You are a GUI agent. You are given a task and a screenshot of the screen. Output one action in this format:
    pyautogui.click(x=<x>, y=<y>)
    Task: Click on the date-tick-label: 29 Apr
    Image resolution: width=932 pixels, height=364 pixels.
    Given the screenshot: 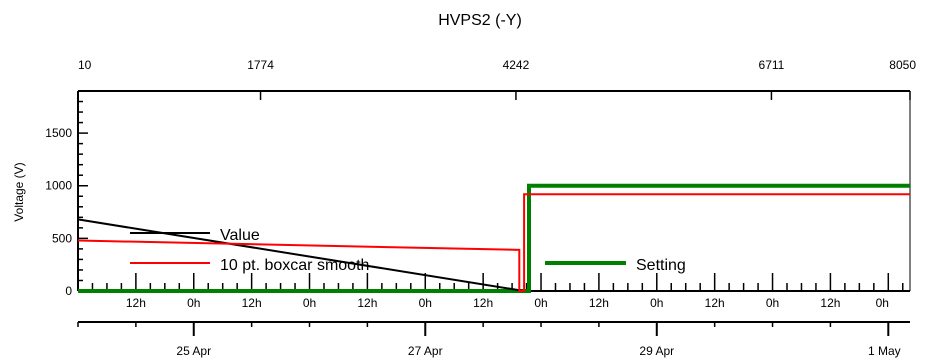 What is the action you would take?
    pyautogui.click(x=656, y=351)
    